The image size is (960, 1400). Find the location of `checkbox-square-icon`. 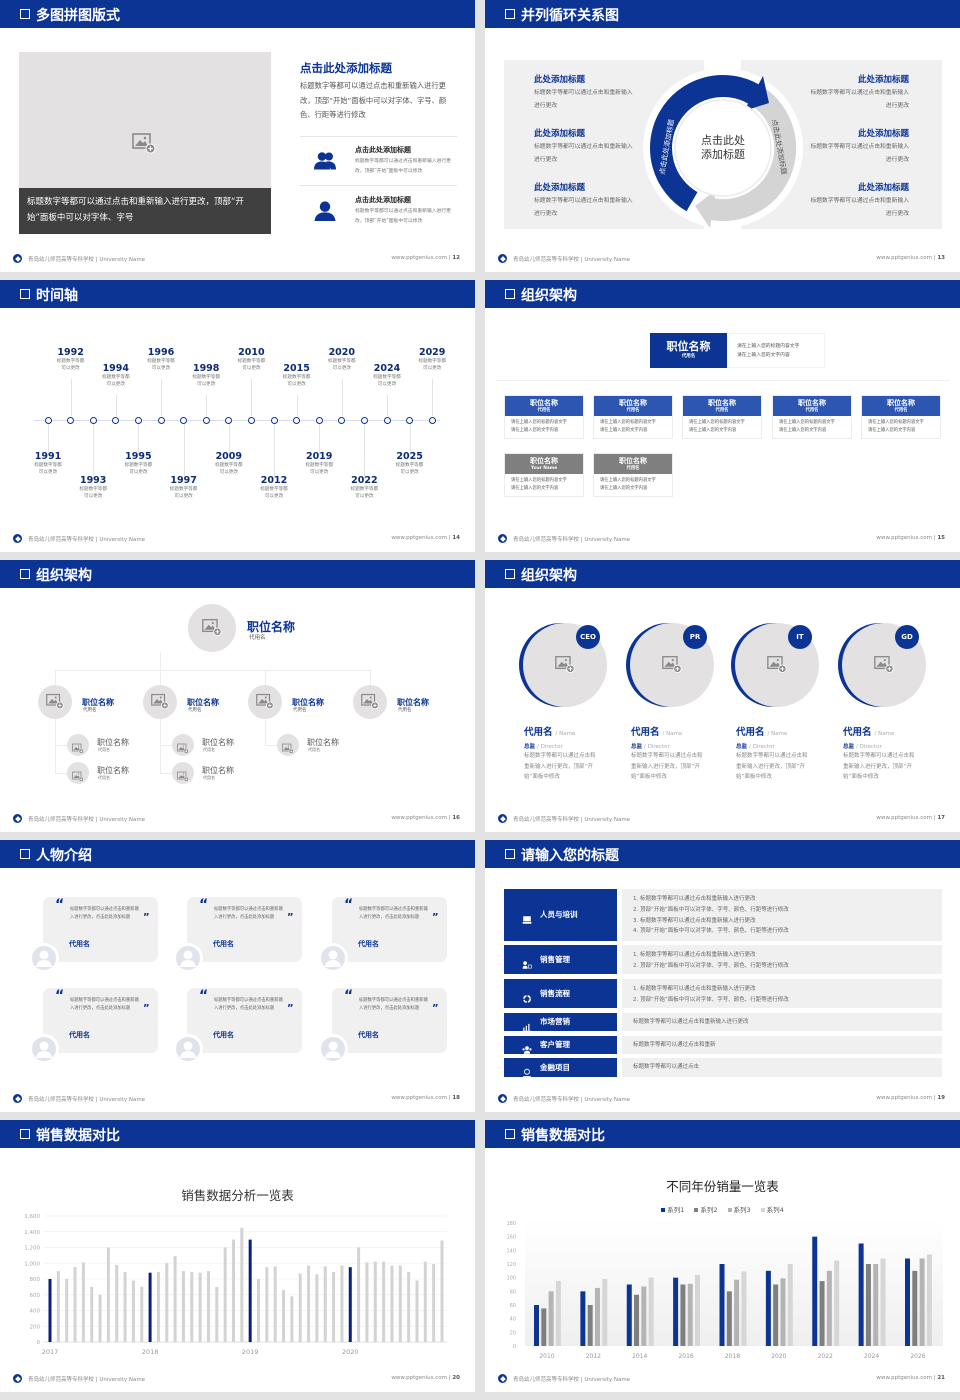

checkbox-square-icon is located at coordinates (25, 1134).